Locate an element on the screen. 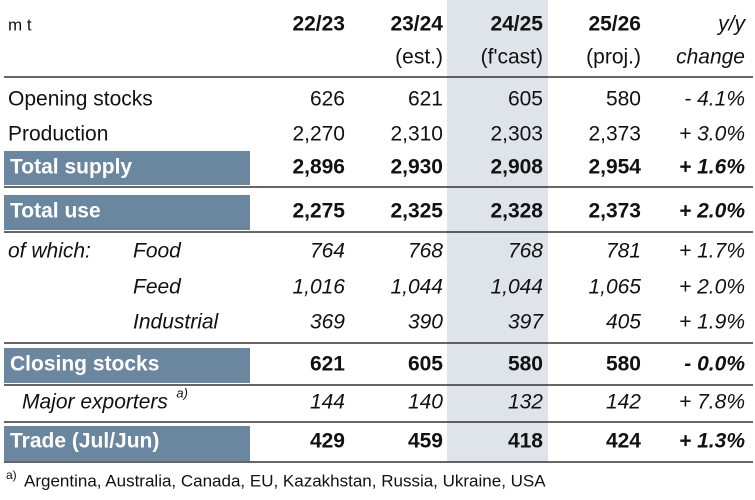 The height and width of the screenshot is (500, 755). cell: 397 is located at coordinates (526, 322).